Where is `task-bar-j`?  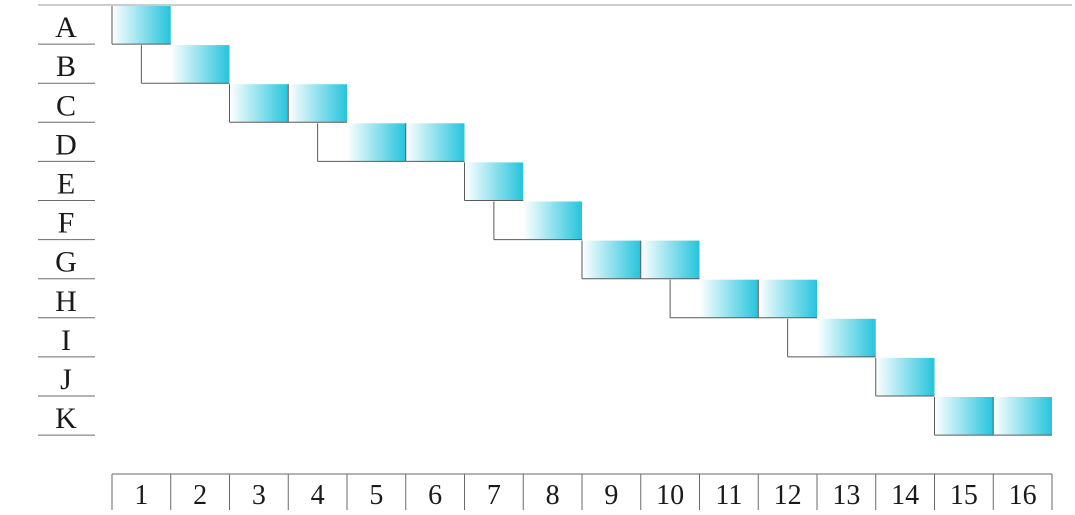 task-bar-j is located at coordinates (905, 377).